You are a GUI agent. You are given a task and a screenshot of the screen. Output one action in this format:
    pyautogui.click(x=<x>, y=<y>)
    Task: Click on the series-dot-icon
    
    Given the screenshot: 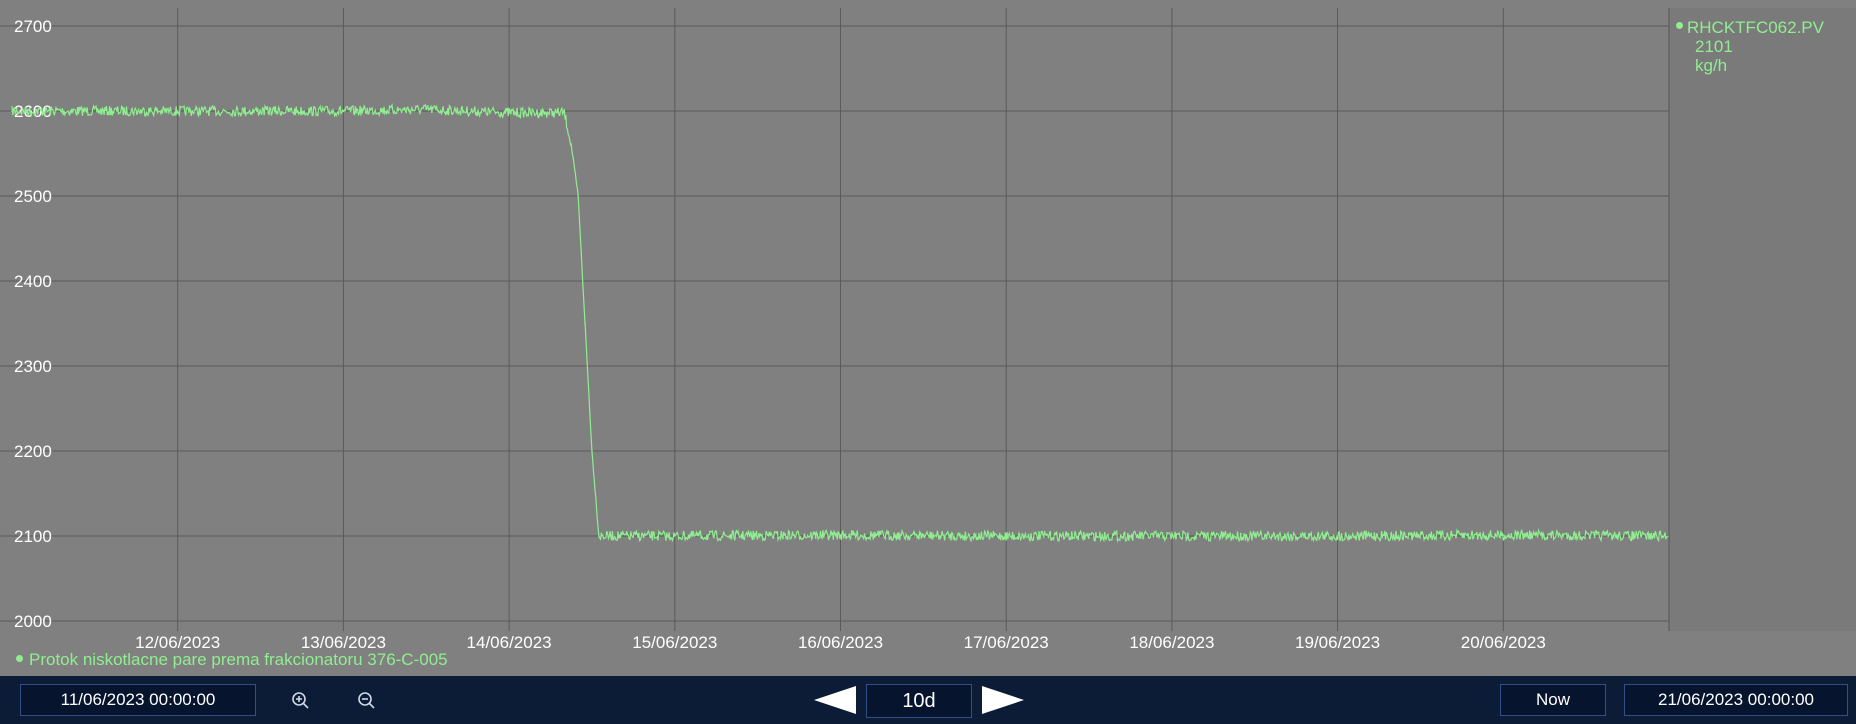 What is the action you would take?
    pyautogui.click(x=19, y=659)
    